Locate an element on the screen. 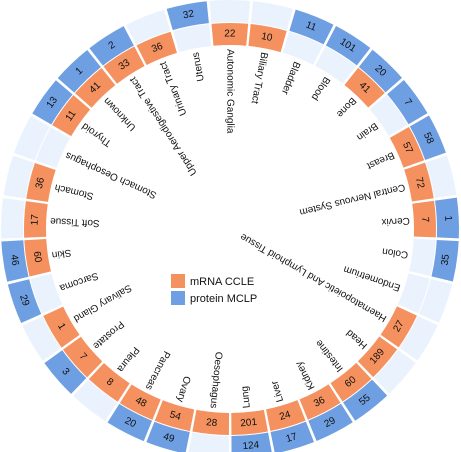 This screenshot has height=452, width=461. data-label-mrna: 201 is located at coordinates (249, 423).